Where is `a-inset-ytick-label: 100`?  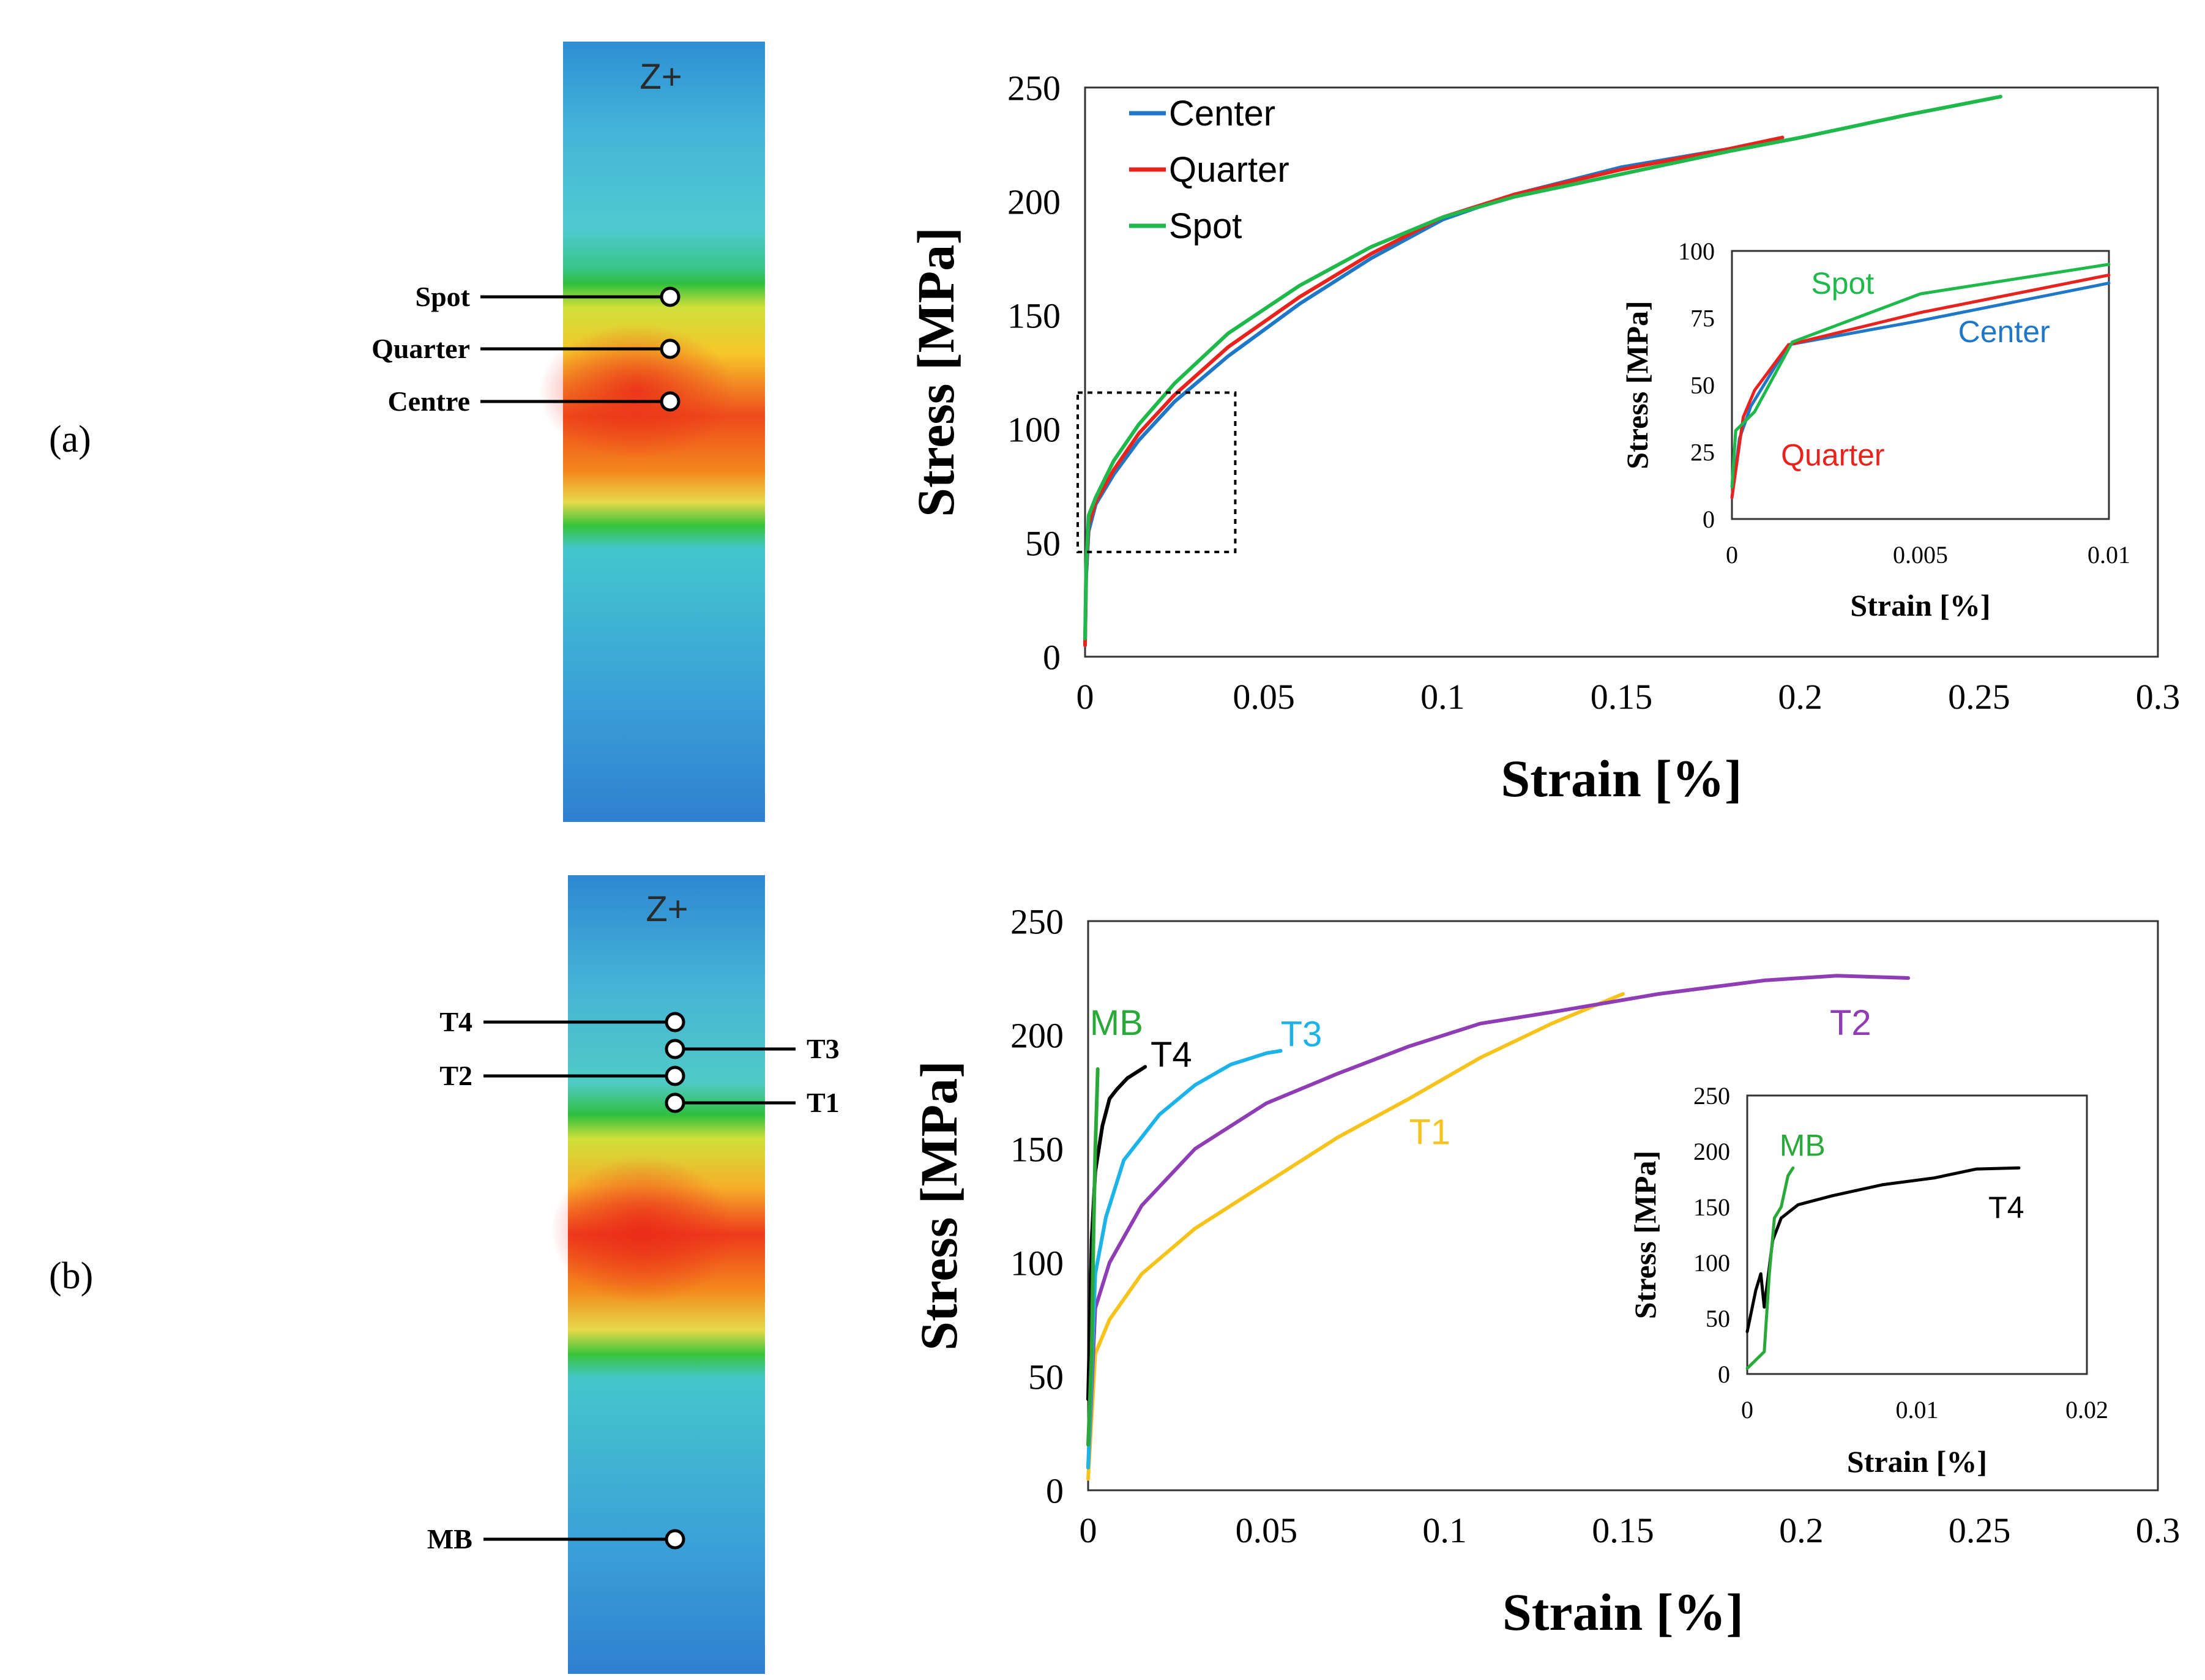
a-inset-ytick-label: 100 is located at coordinates (1697, 251).